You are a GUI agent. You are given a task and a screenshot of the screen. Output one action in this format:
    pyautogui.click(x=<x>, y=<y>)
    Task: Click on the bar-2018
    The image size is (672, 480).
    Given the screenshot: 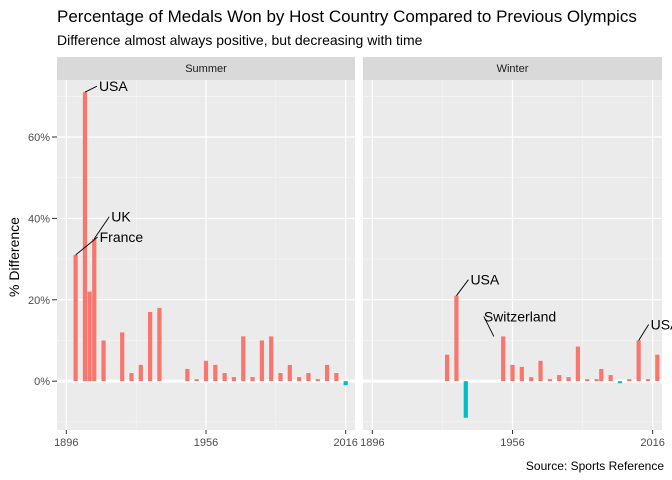 What is the action you would take?
    pyautogui.click(x=657, y=368)
    